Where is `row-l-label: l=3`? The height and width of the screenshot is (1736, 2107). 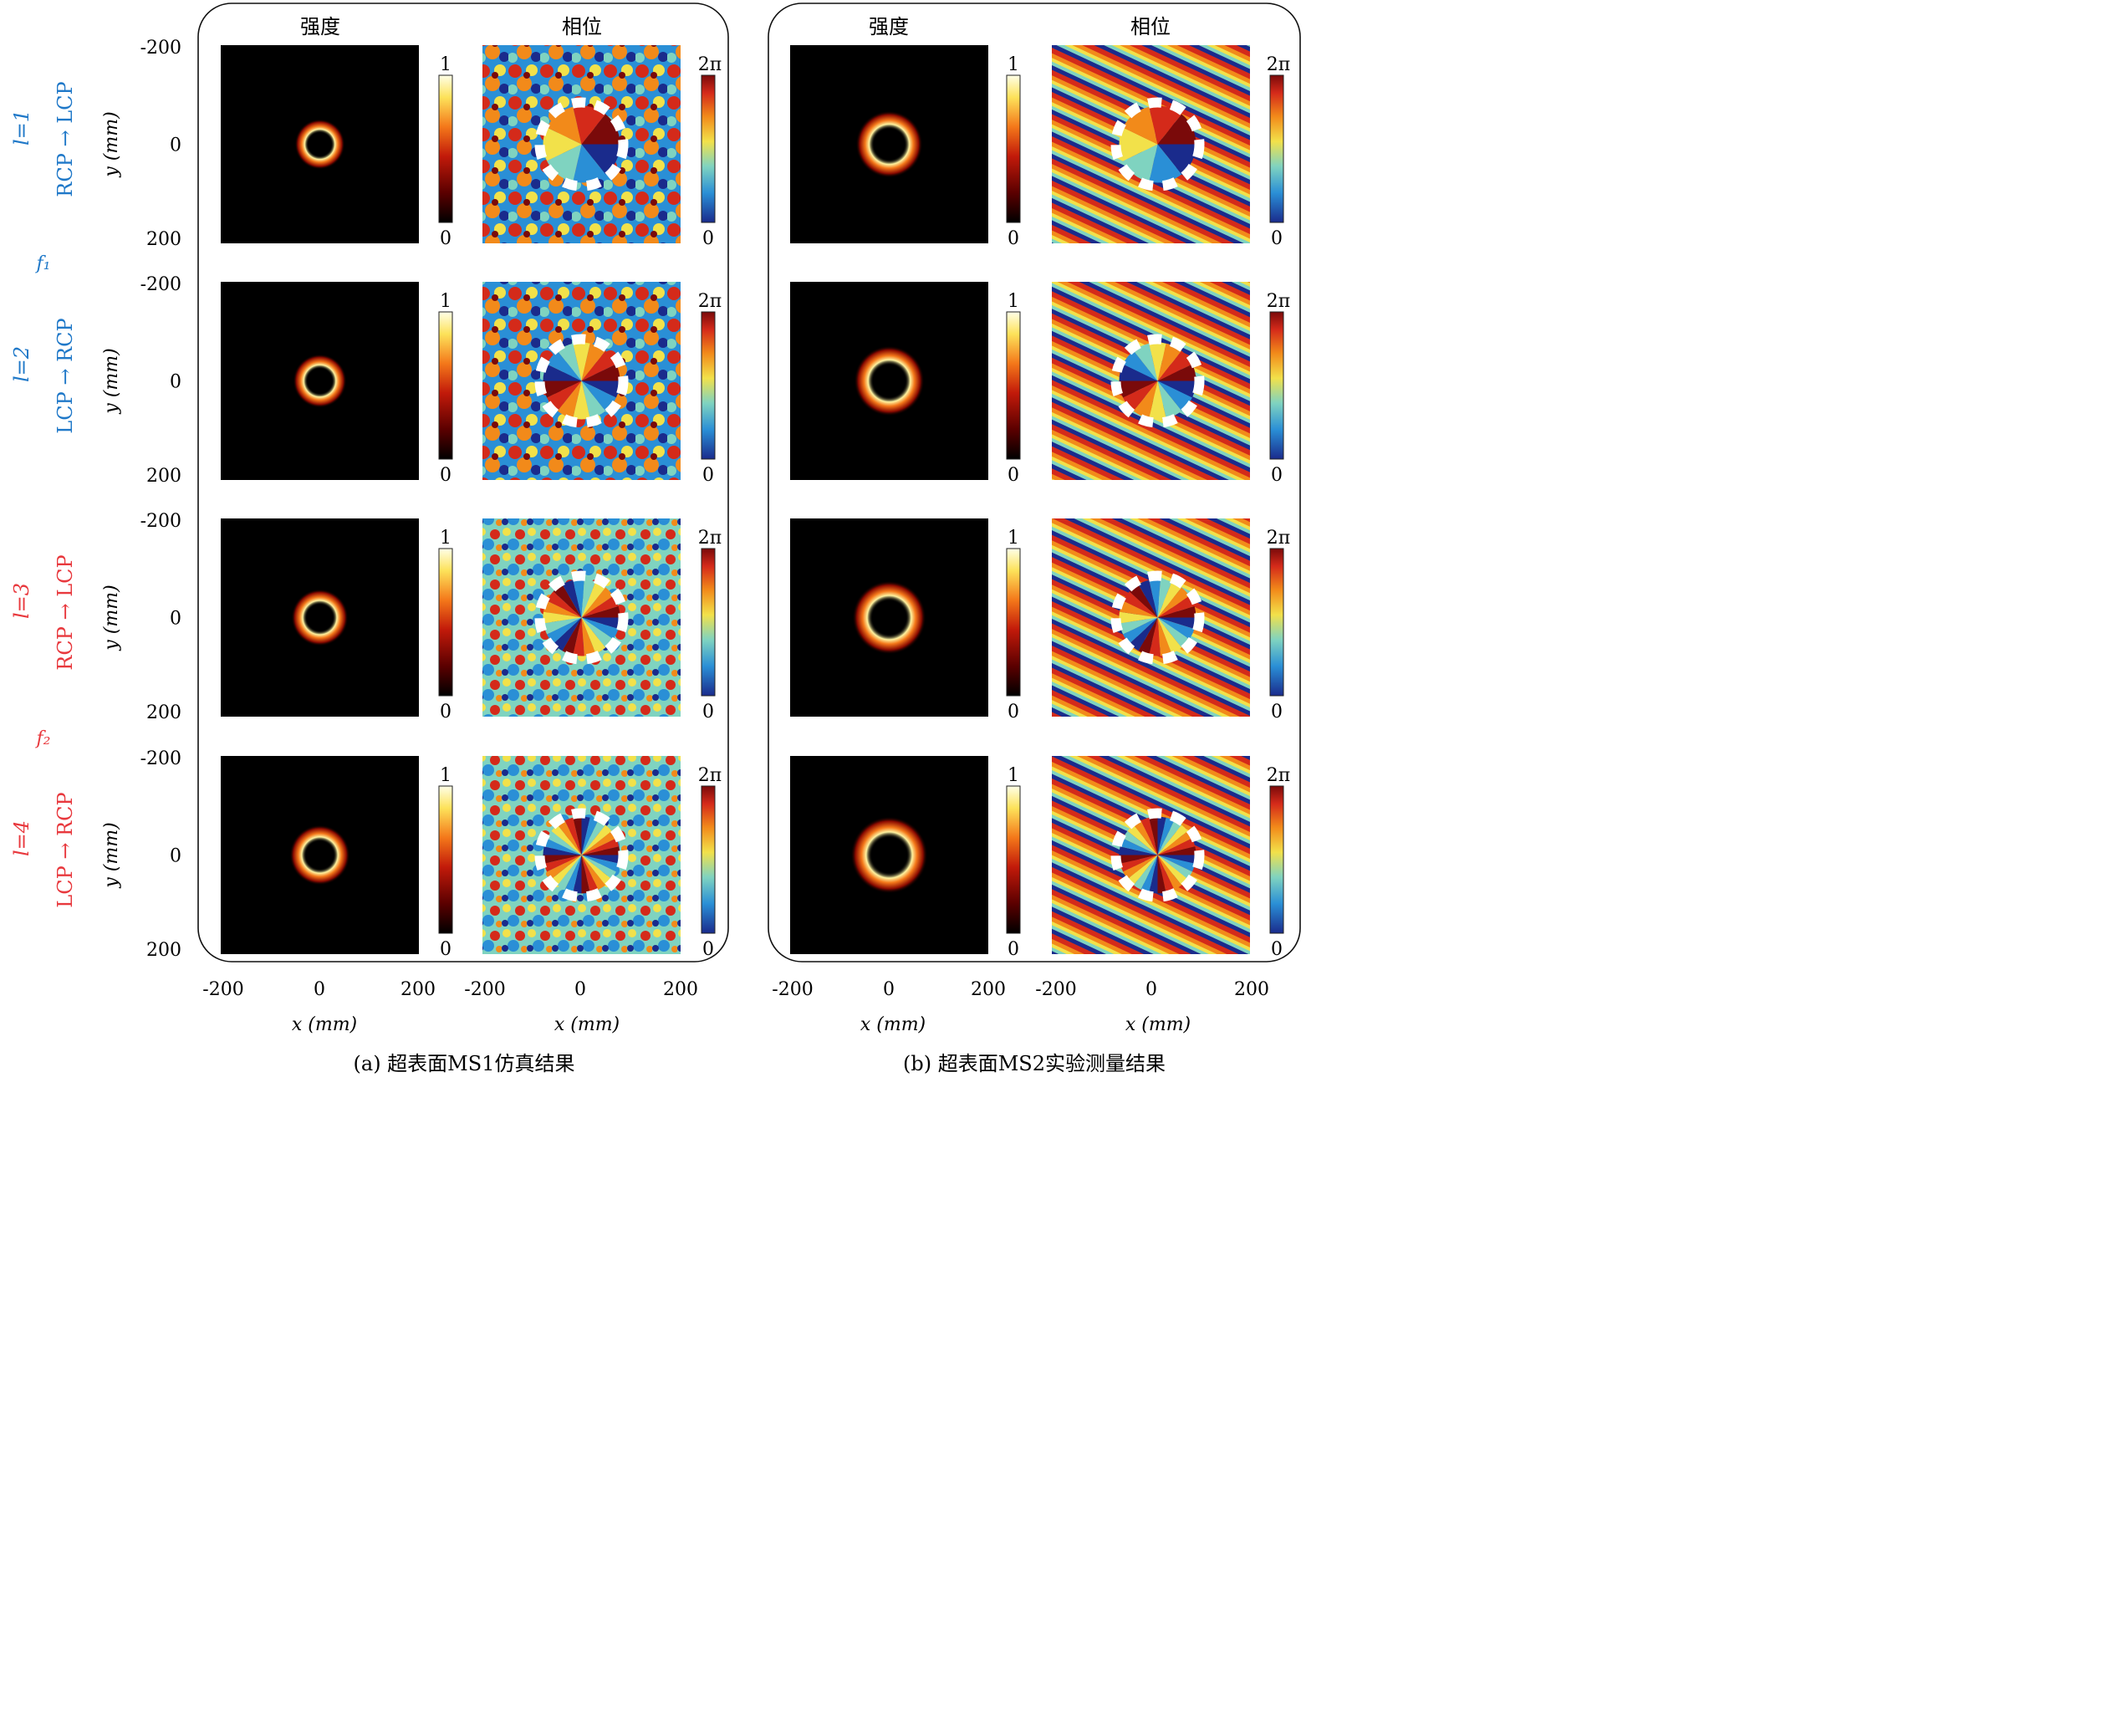
row-l-label: l=3 is located at coordinates (21, 601).